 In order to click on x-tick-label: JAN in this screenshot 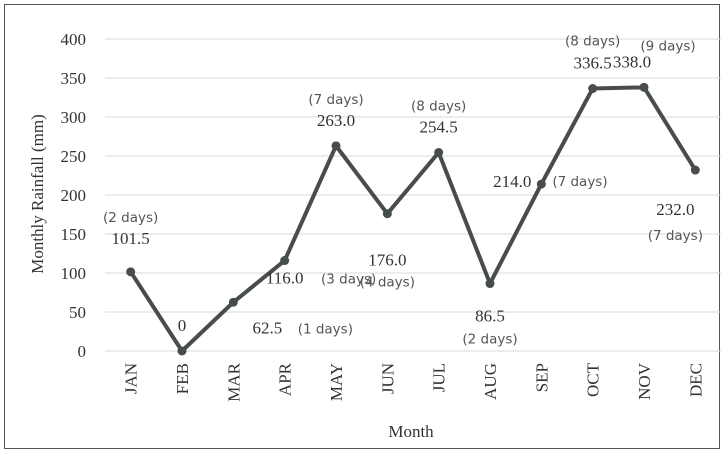, I will do `click(131, 378)`.